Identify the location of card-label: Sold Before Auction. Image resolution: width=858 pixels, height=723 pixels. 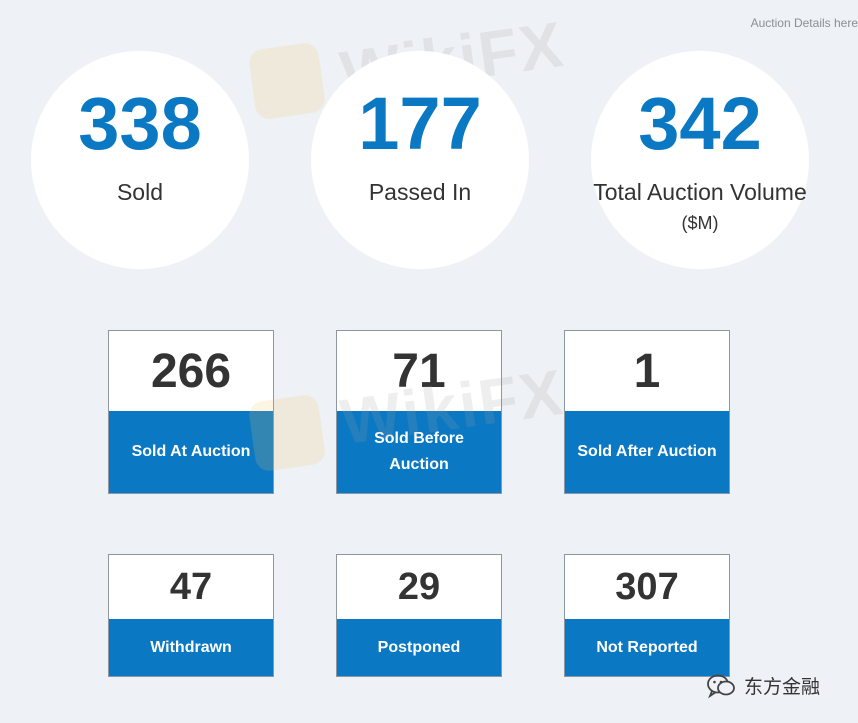
(419, 452).